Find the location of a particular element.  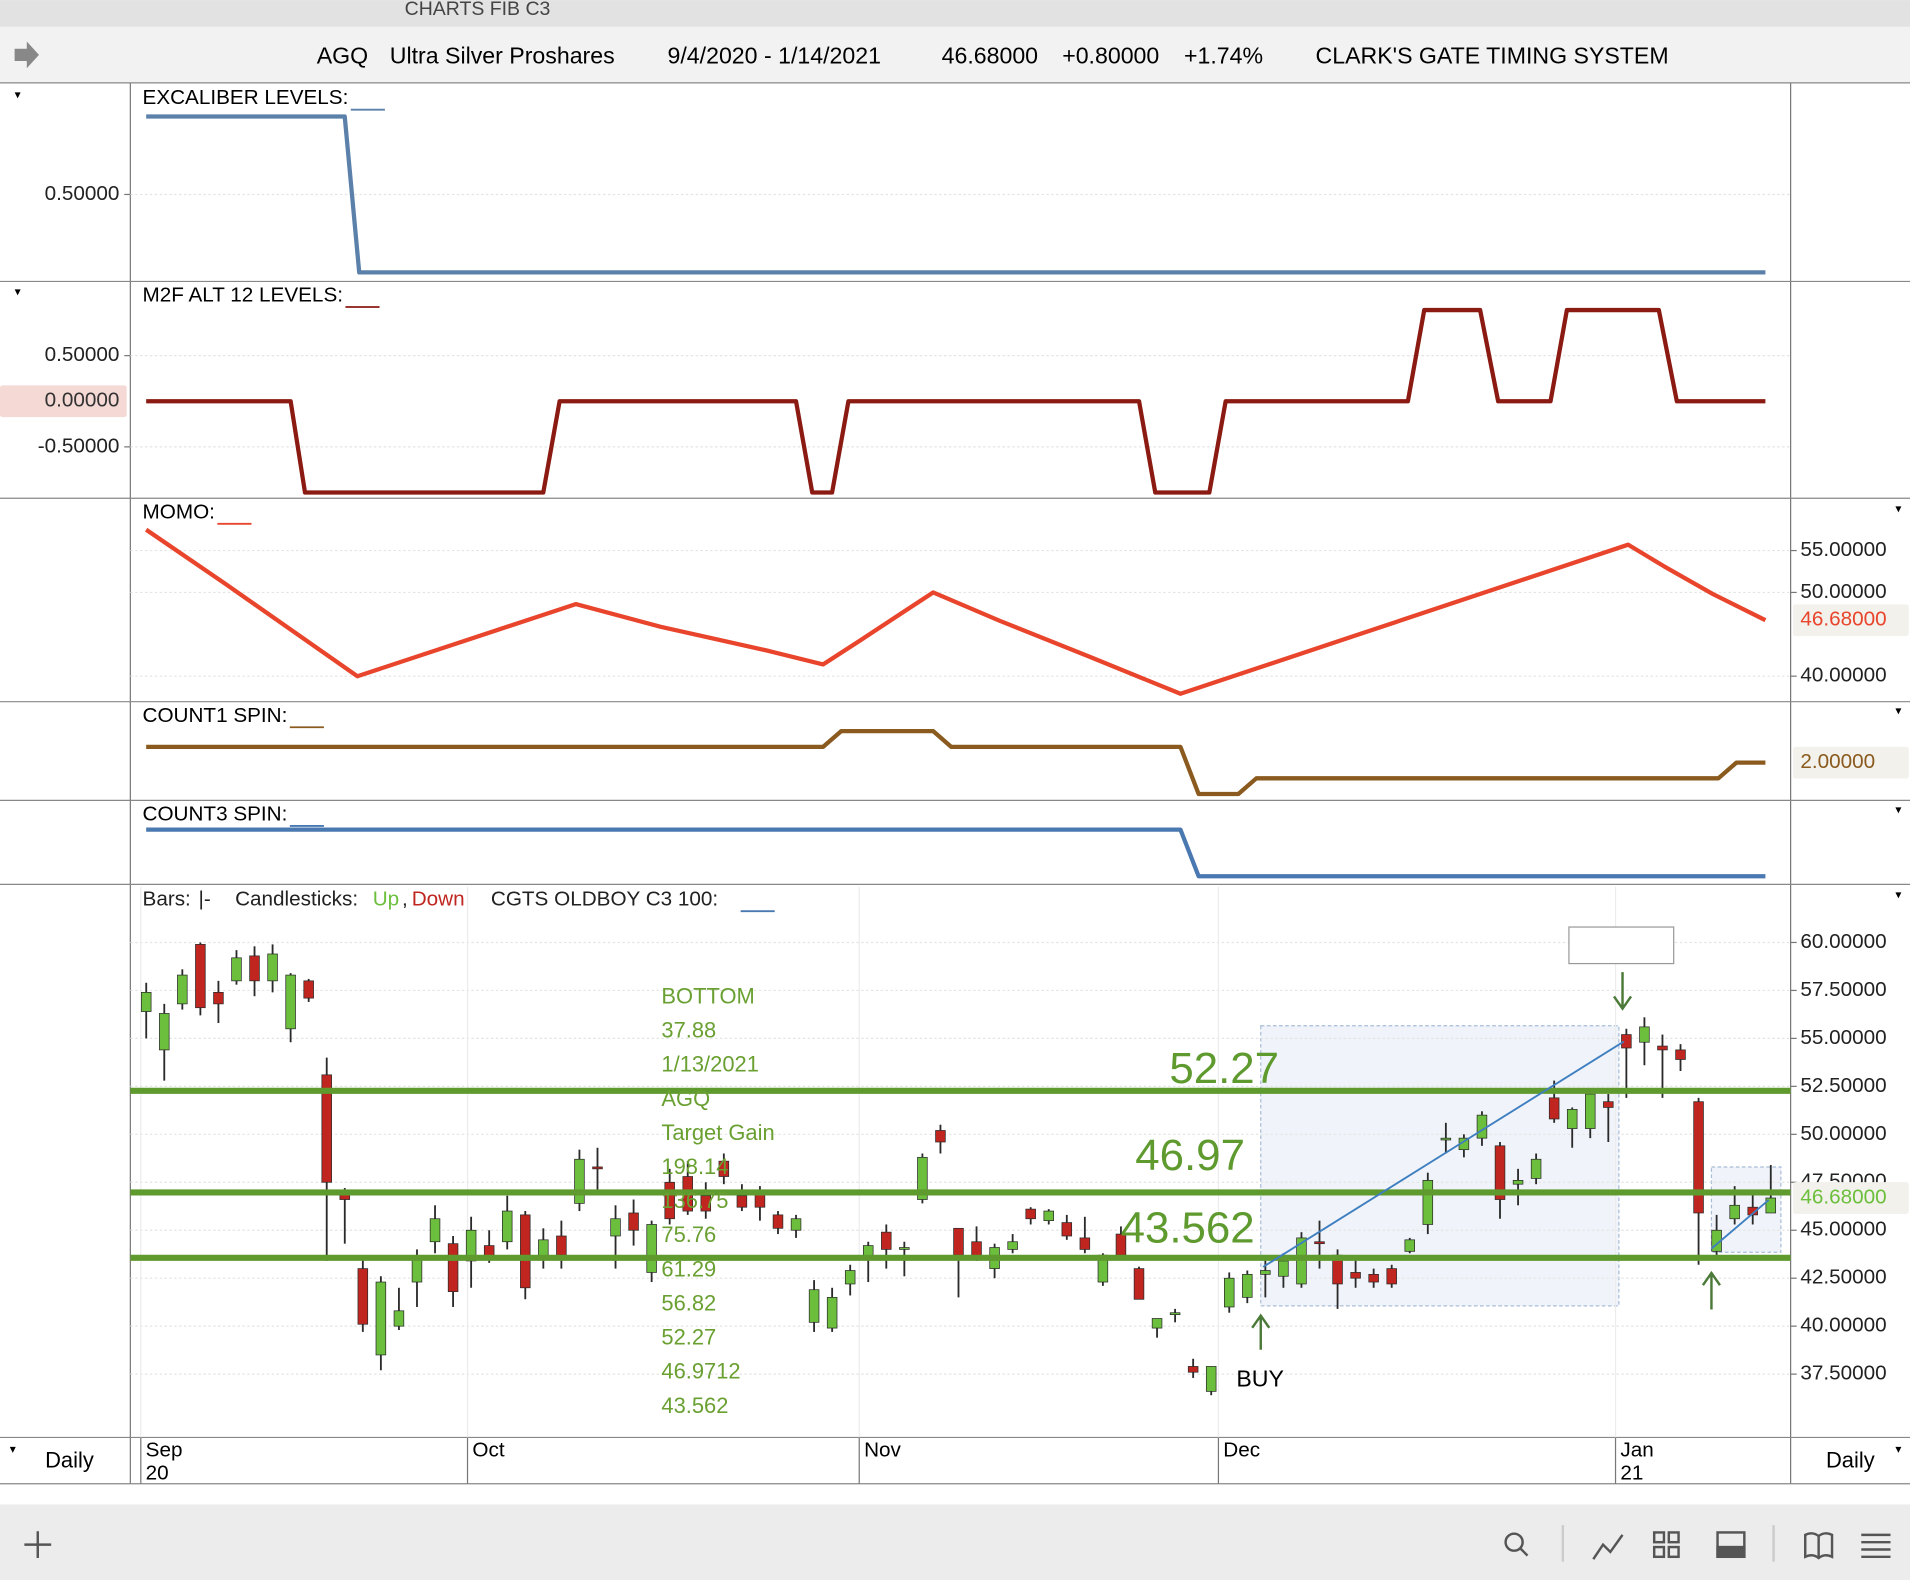

y-tick-label: 60.00000 is located at coordinates (1843, 941).